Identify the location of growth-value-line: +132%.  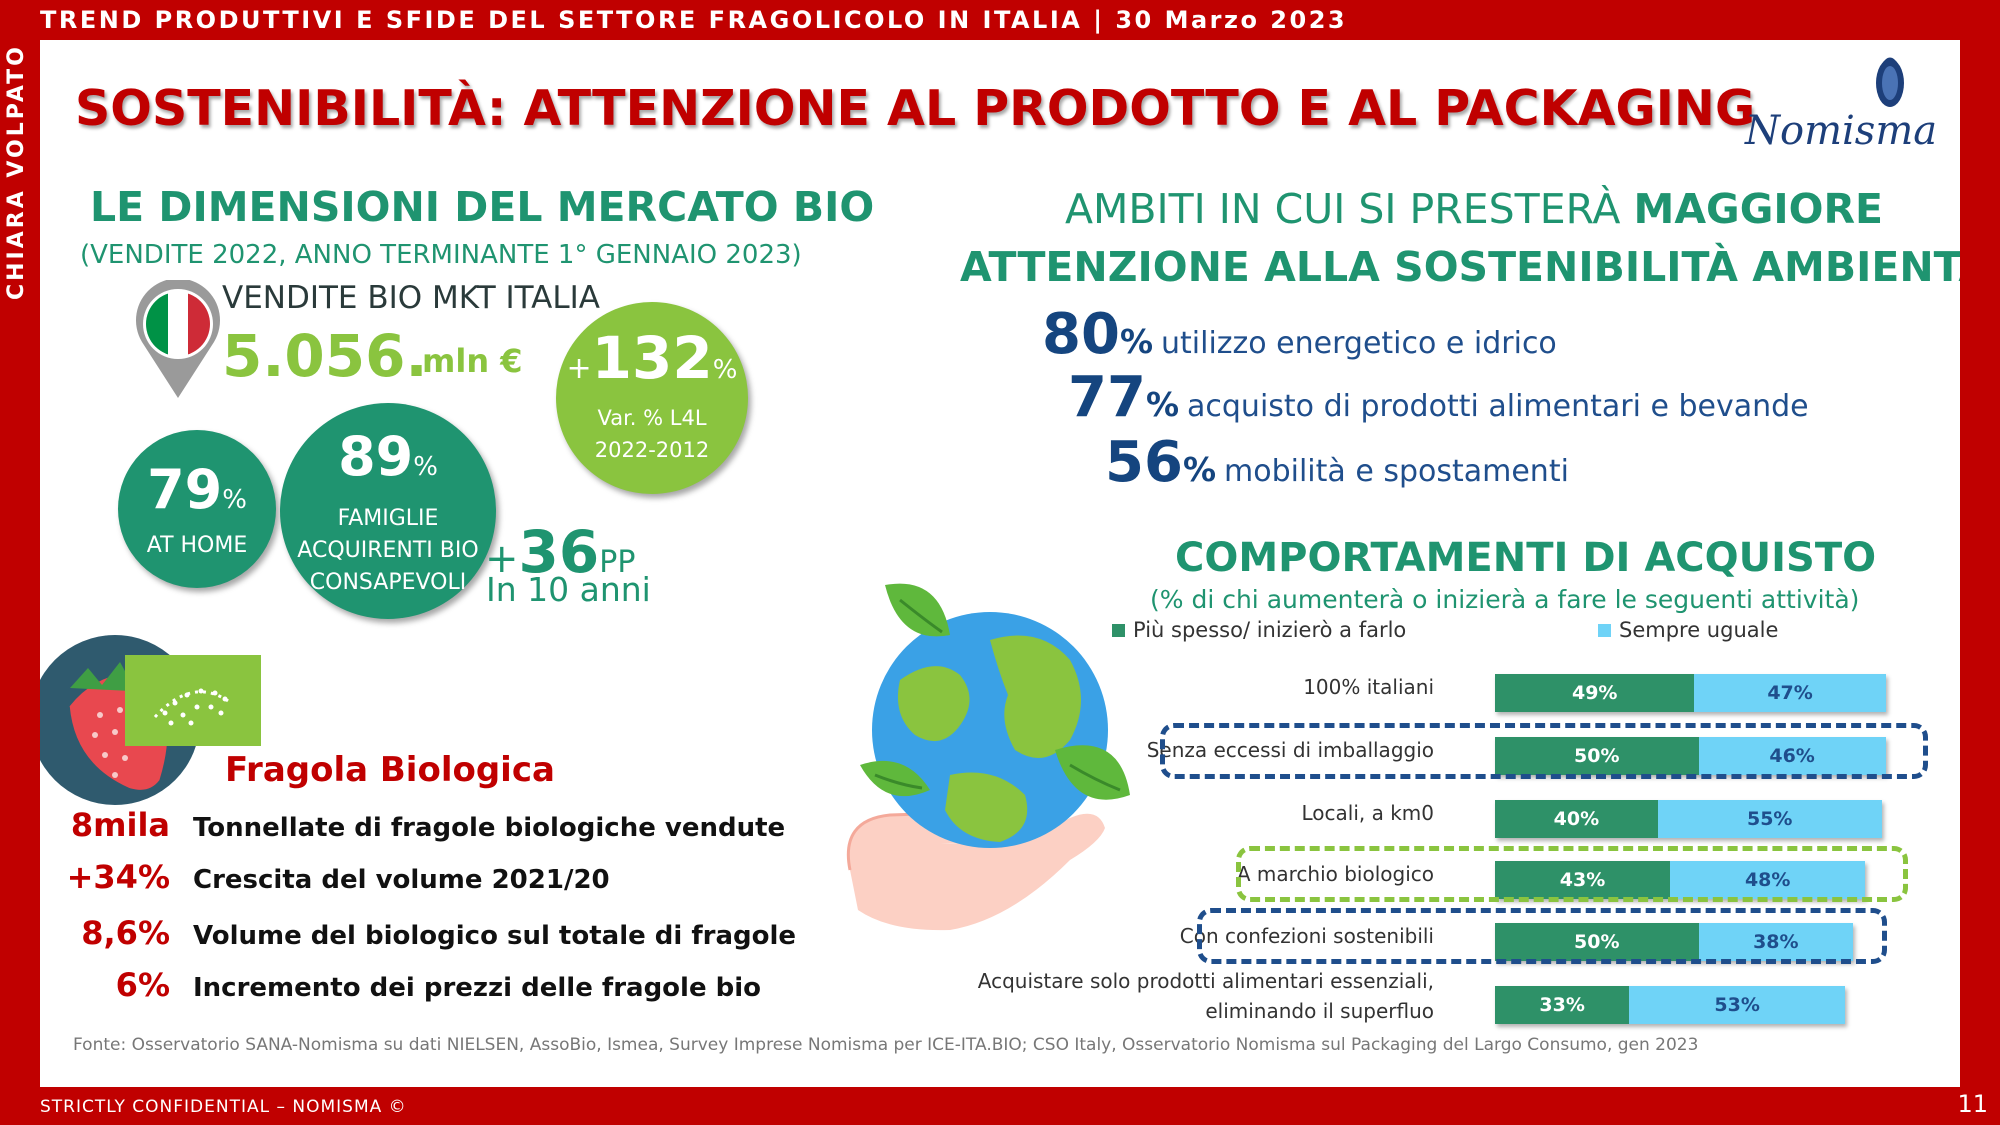
(652, 358).